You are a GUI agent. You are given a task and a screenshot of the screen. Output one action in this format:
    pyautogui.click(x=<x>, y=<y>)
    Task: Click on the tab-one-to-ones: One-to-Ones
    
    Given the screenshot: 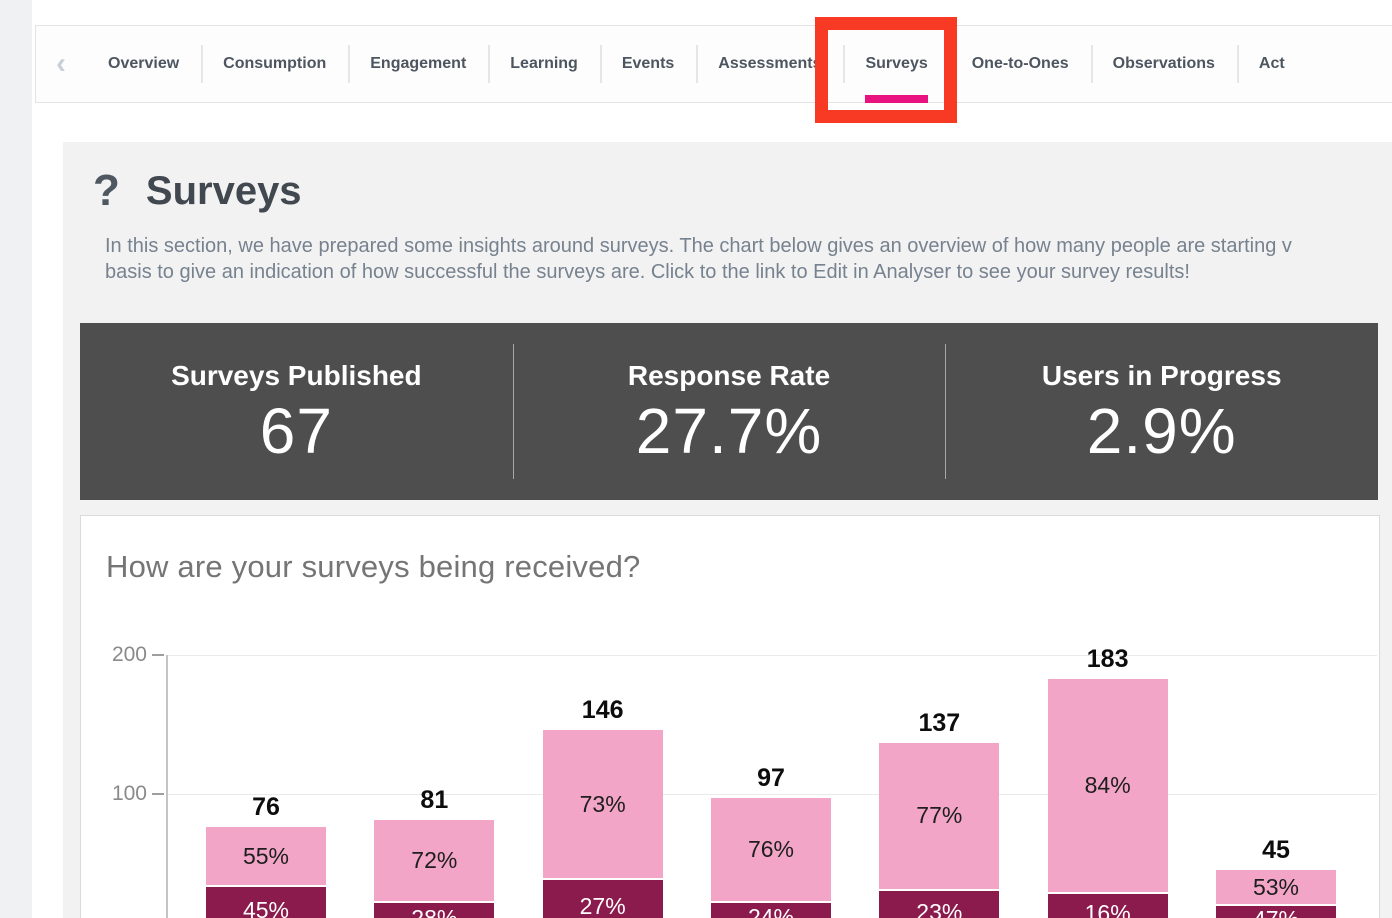 What is the action you would take?
    pyautogui.click(x=1020, y=64)
    